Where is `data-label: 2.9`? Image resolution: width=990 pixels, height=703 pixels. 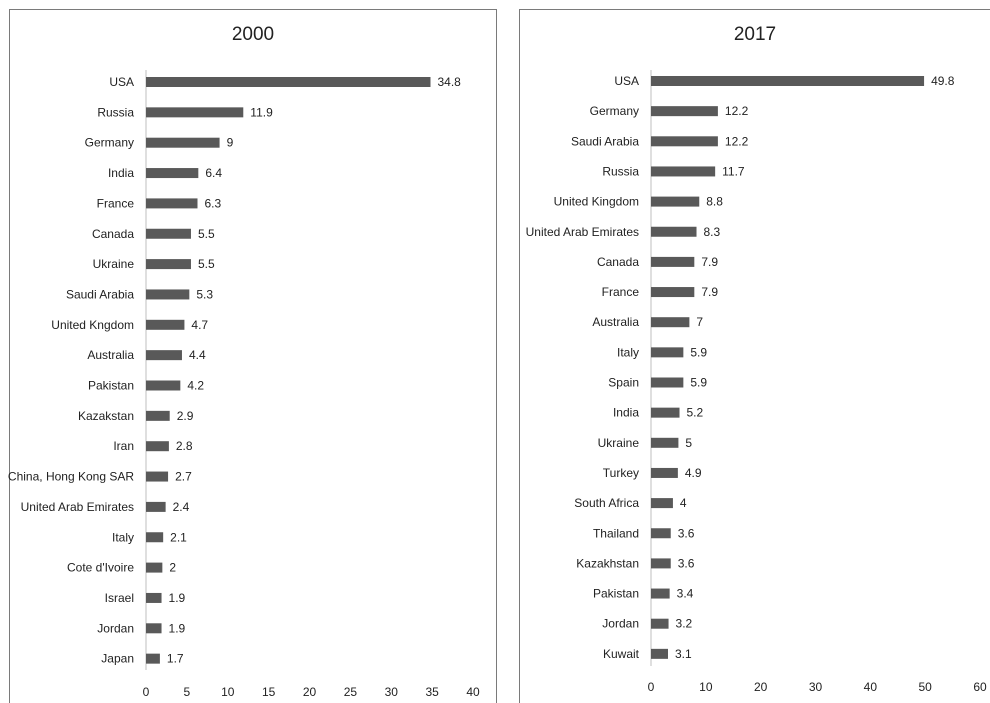 data-label: 2.9 is located at coordinates (185, 416).